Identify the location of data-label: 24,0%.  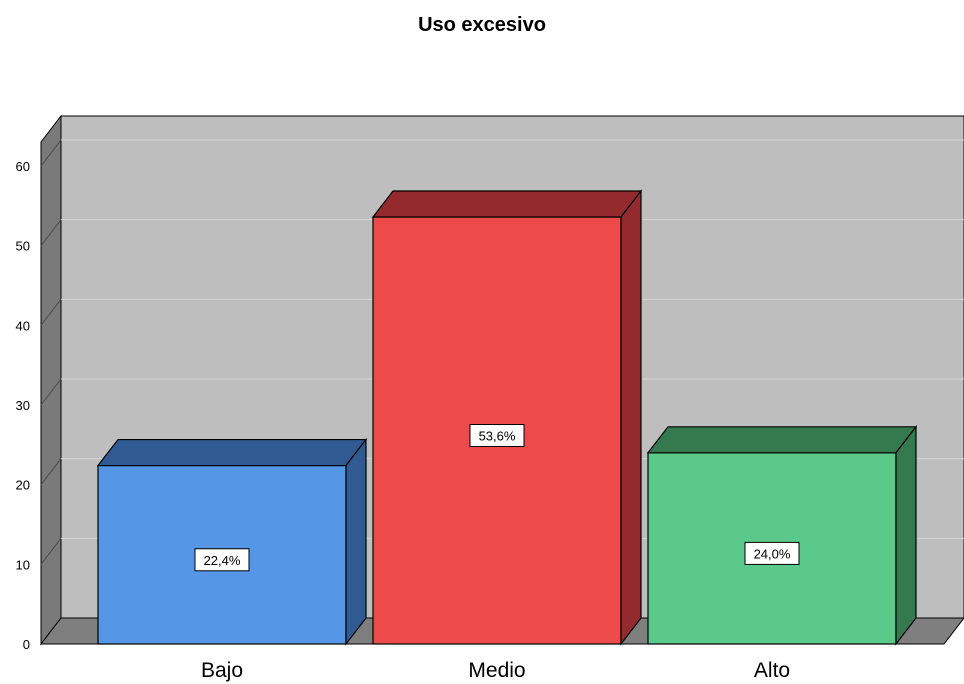
(772, 553).